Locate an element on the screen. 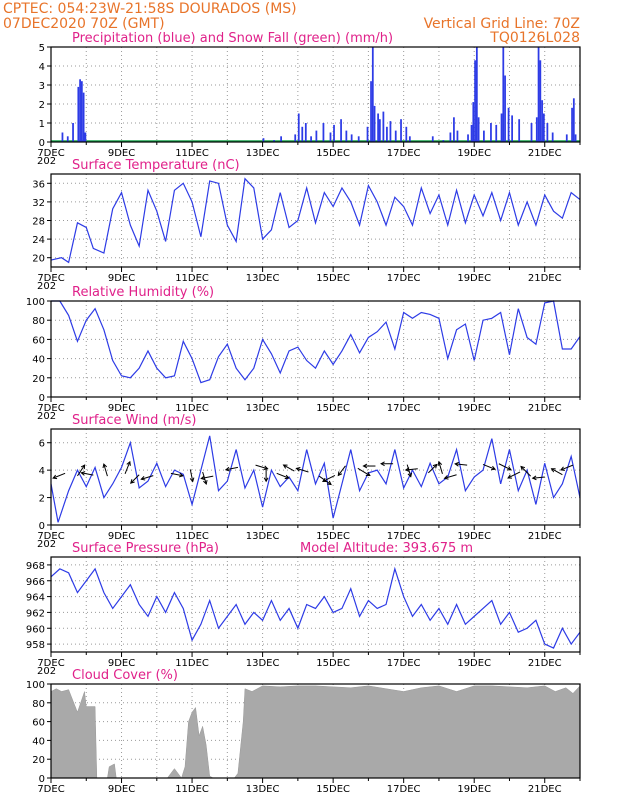  panel-title: Surface Temperature (nC) is located at coordinates (156, 165).